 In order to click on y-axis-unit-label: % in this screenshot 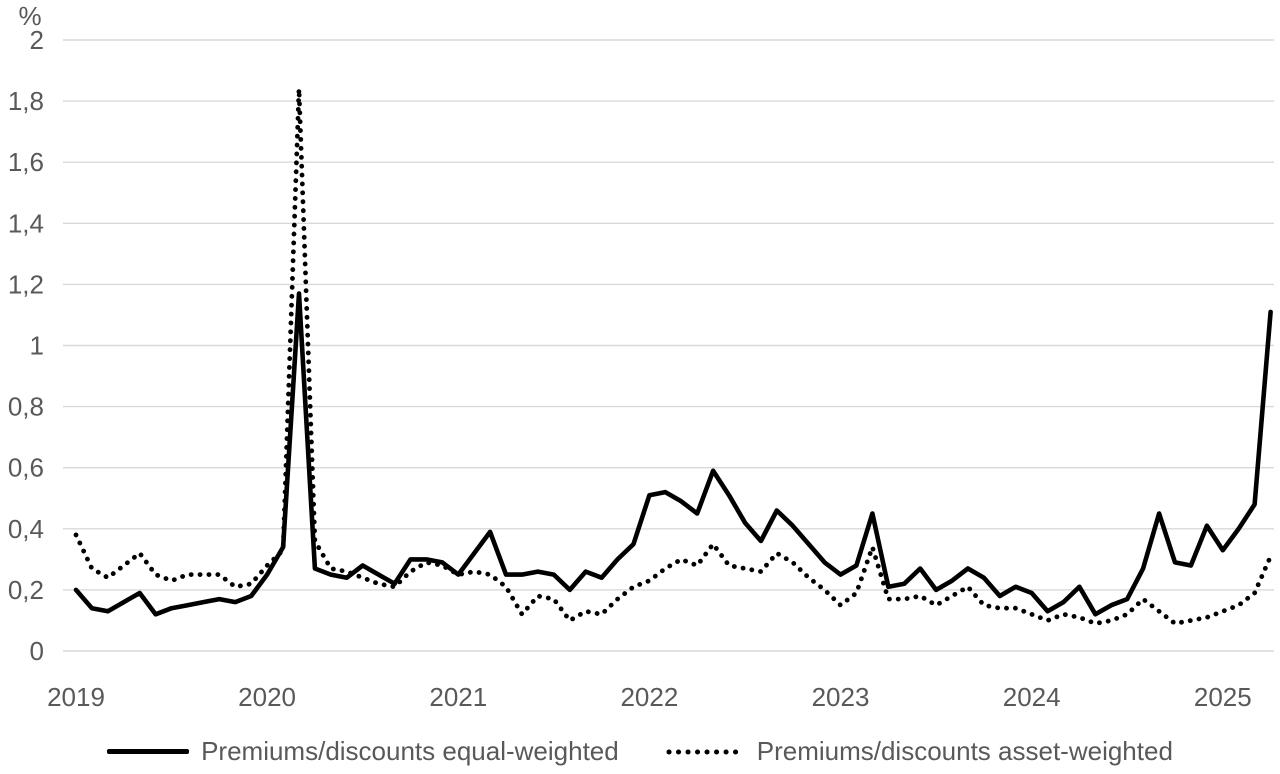, I will do `click(30, 16)`.